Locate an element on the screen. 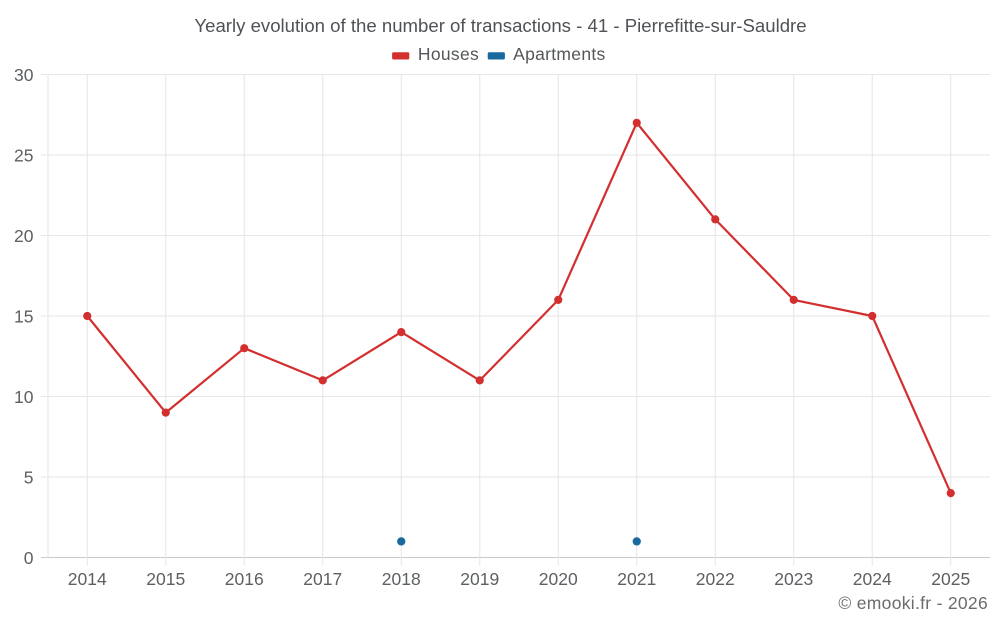 The image size is (1000, 625). svg-text: 2019 is located at coordinates (479, 579).